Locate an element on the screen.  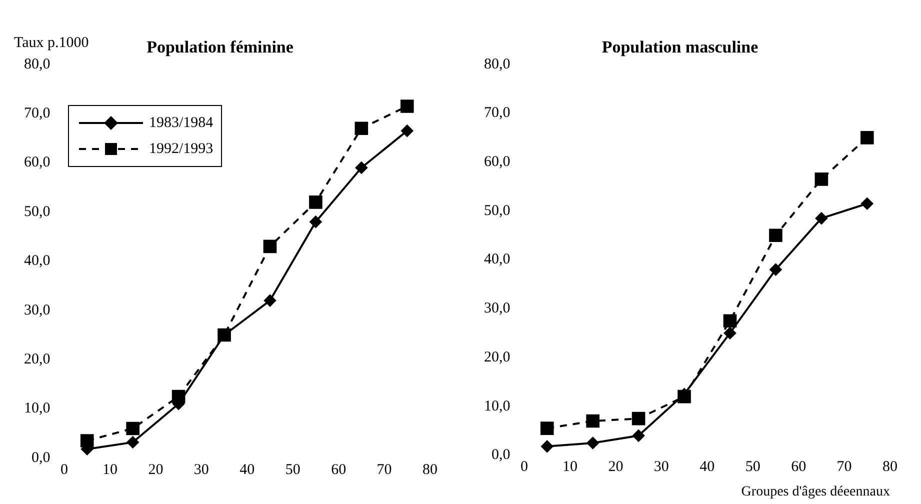
y-axis-title: Taux p.1000 is located at coordinates (51, 42).